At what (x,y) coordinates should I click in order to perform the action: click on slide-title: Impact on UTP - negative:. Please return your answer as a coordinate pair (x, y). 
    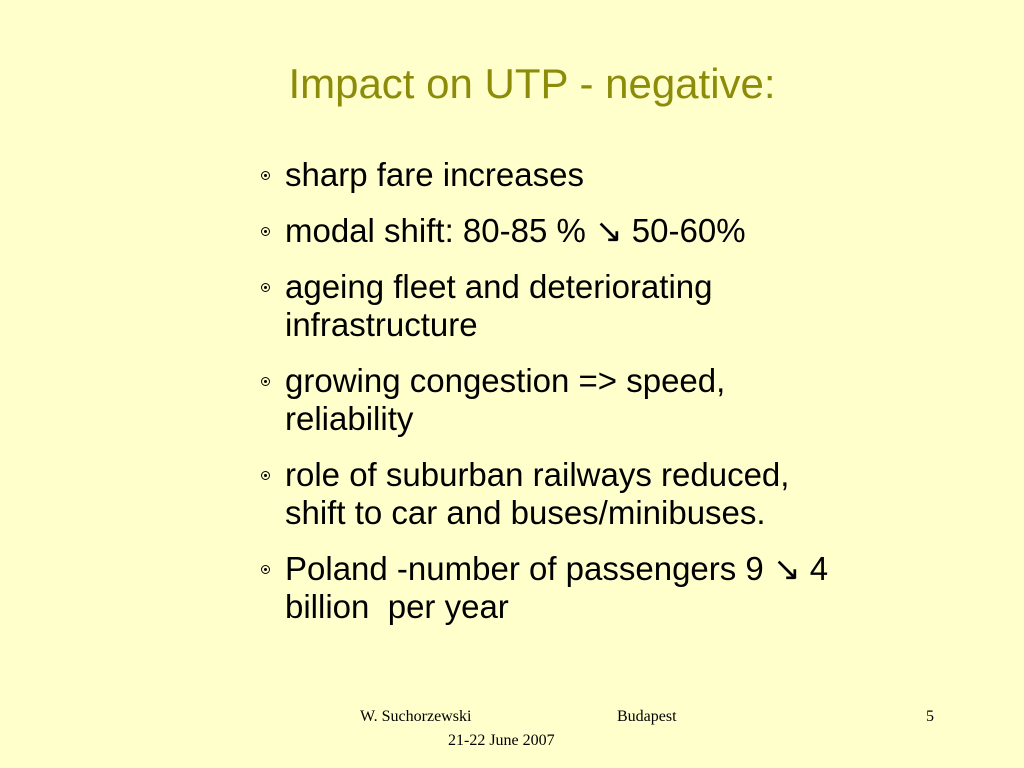
    Looking at the image, I should click on (532, 83).